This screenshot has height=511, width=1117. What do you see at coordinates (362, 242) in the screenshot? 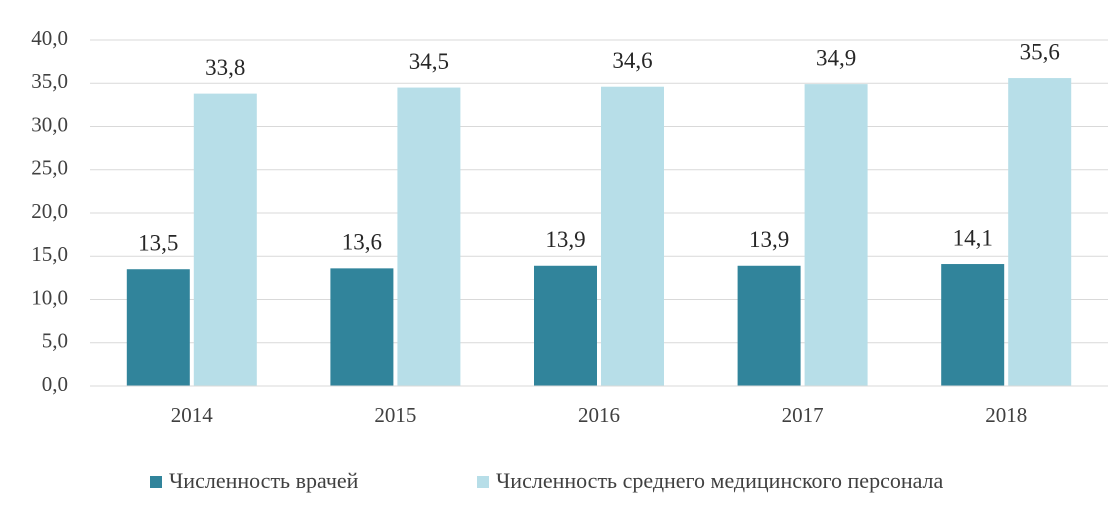
I see `value-label: 13,6` at bounding box center [362, 242].